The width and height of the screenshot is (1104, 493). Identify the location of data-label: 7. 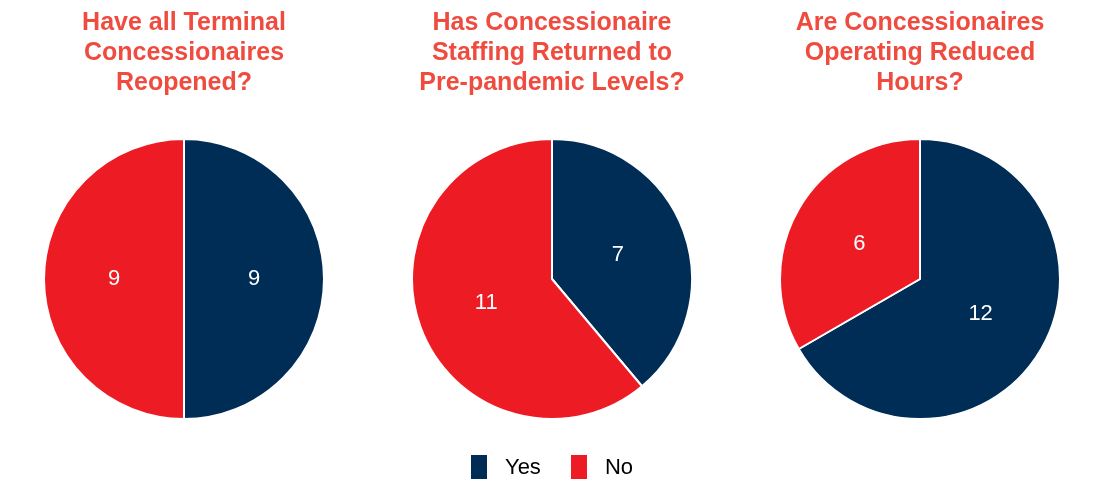
(617, 254).